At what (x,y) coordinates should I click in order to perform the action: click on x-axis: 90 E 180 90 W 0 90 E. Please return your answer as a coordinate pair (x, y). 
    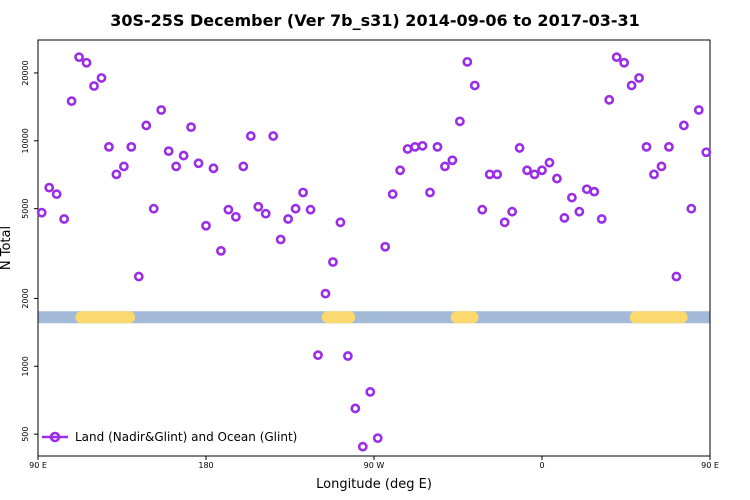
    Looking at the image, I should click on (374, 463).